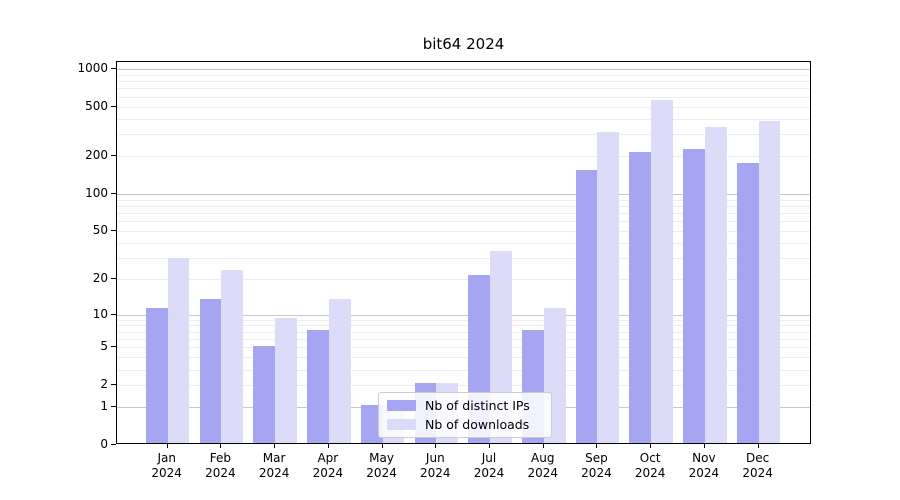 The height and width of the screenshot is (500, 900). I want to click on x-tick-label-oct: Oct 2024, so click(650, 466).